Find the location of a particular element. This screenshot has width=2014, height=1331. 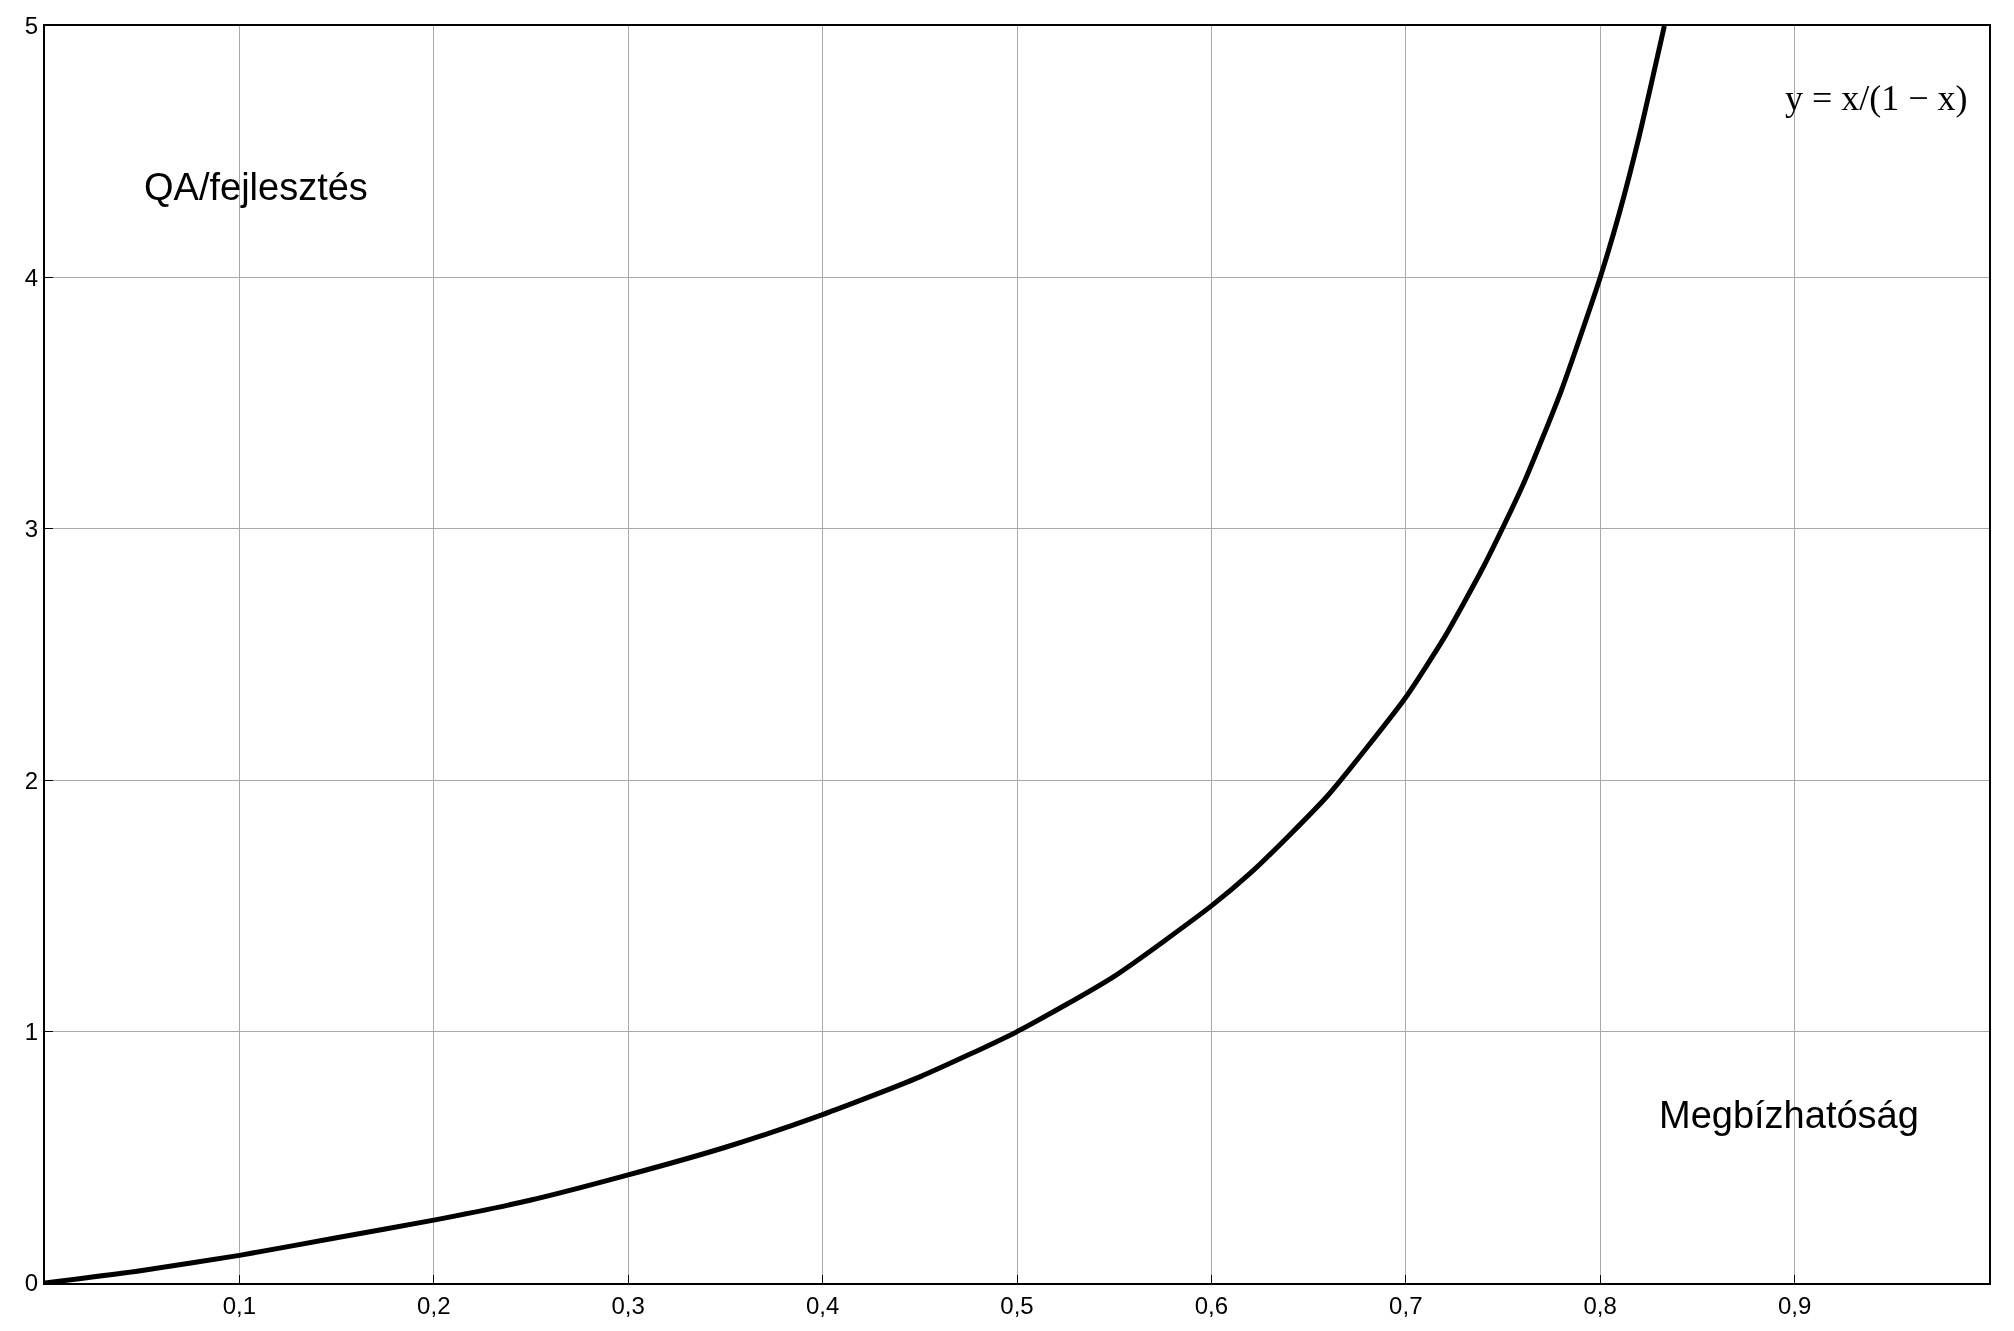

x-tick-label: 0,7 is located at coordinates (1406, 1305).